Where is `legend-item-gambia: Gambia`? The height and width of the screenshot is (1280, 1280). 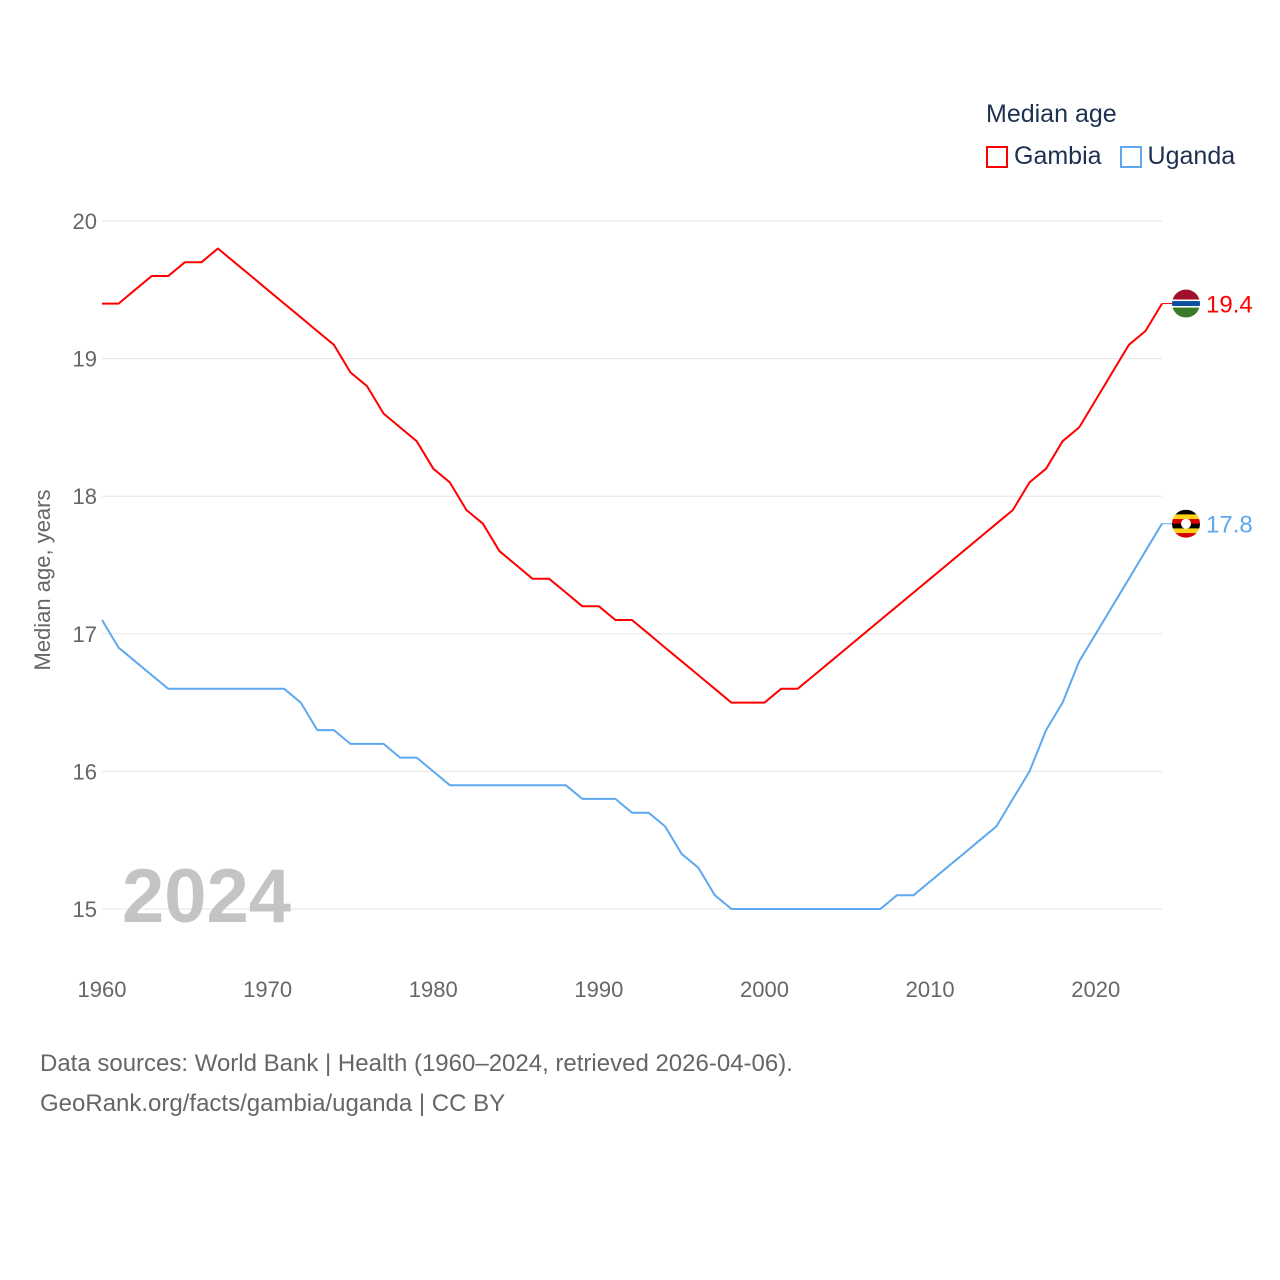
legend-item-gambia: Gambia is located at coordinates (1044, 156).